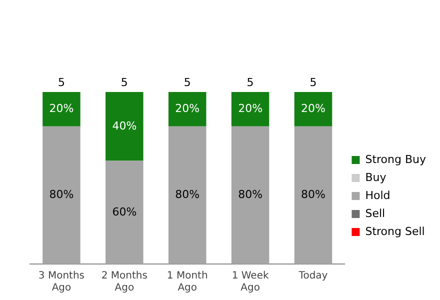 This screenshot has height=300, width=440. Describe the element at coordinates (124, 211) in the screenshot. I see `data-label: 60%` at that location.